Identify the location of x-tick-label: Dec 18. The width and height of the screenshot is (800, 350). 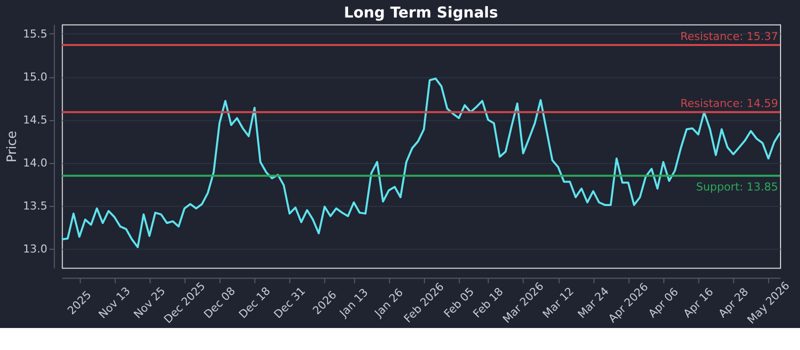
(254, 303).